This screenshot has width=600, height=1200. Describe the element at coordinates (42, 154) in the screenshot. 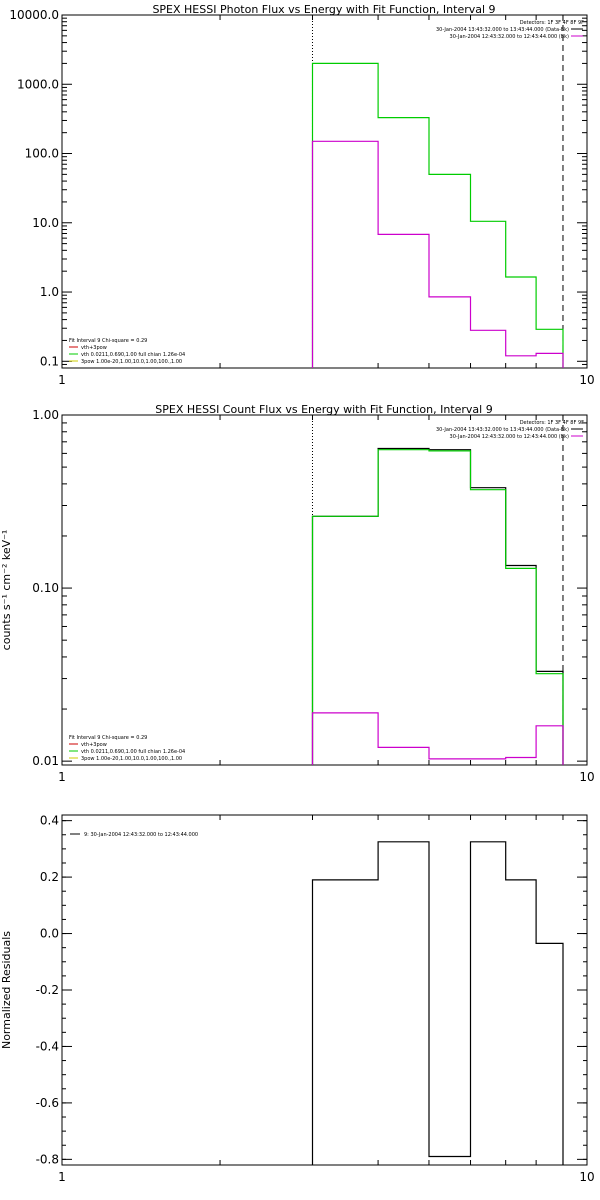

I see `y-tick-label: 100.0` at that location.